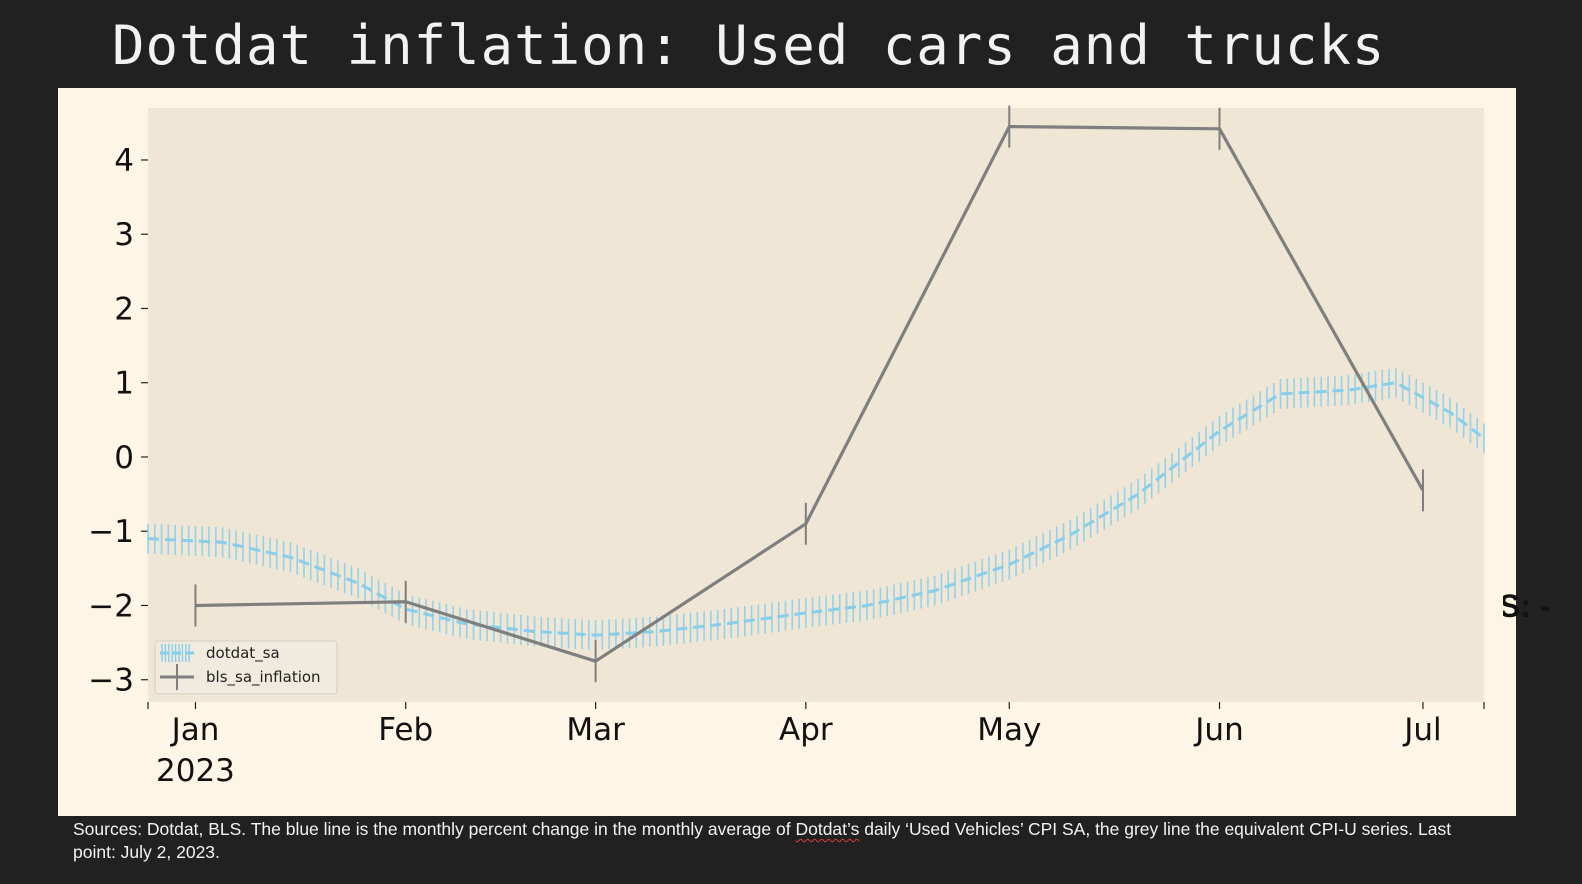 The image size is (1582, 884). I want to click on y-tick-label: 2, so click(124, 309).